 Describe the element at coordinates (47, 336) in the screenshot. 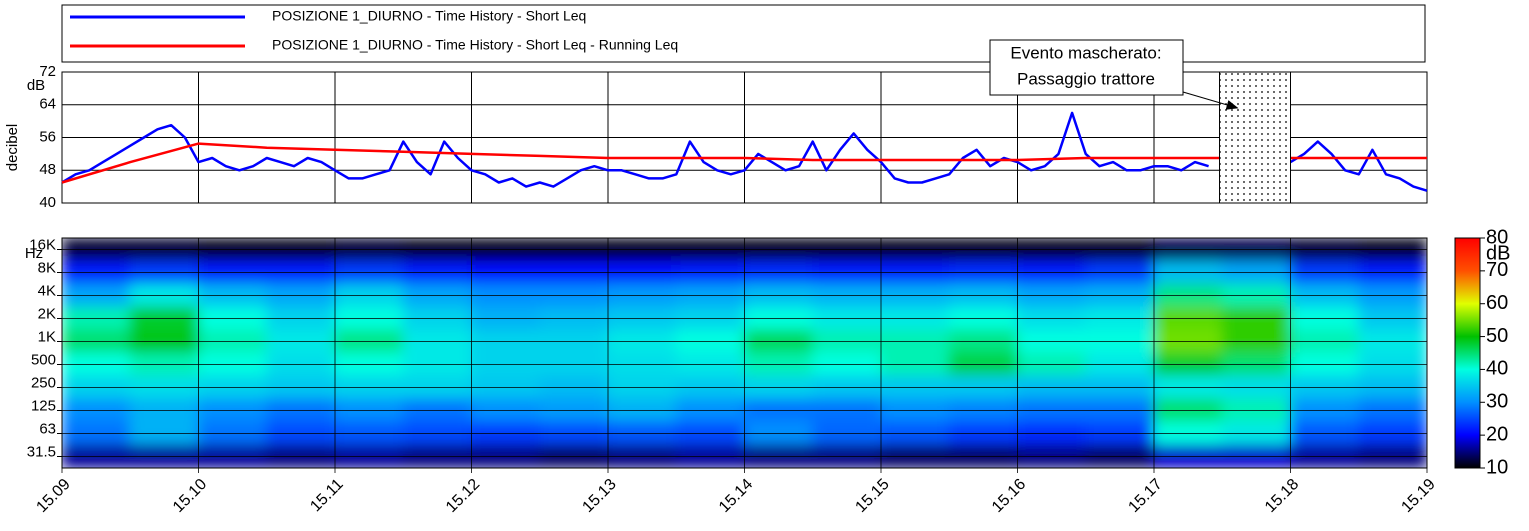

I see `y-tick-label: 1K` at that location.